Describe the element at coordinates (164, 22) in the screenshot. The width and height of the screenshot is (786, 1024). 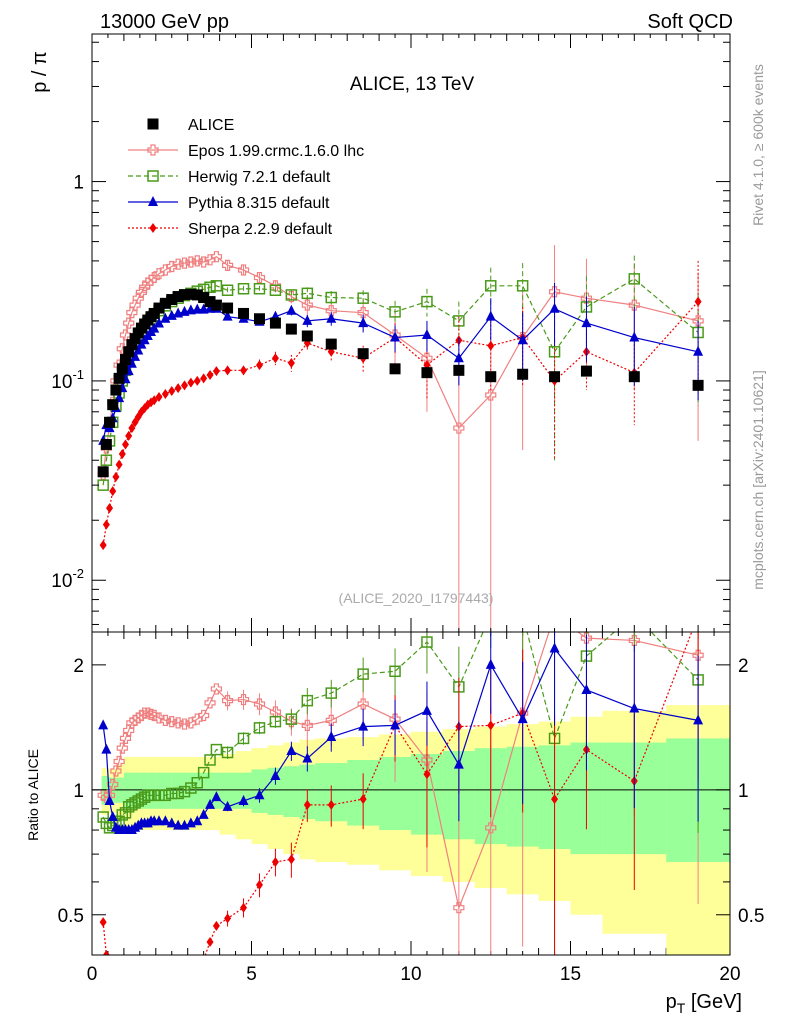
I see `header-left: 13000 GeV pp` at that location.